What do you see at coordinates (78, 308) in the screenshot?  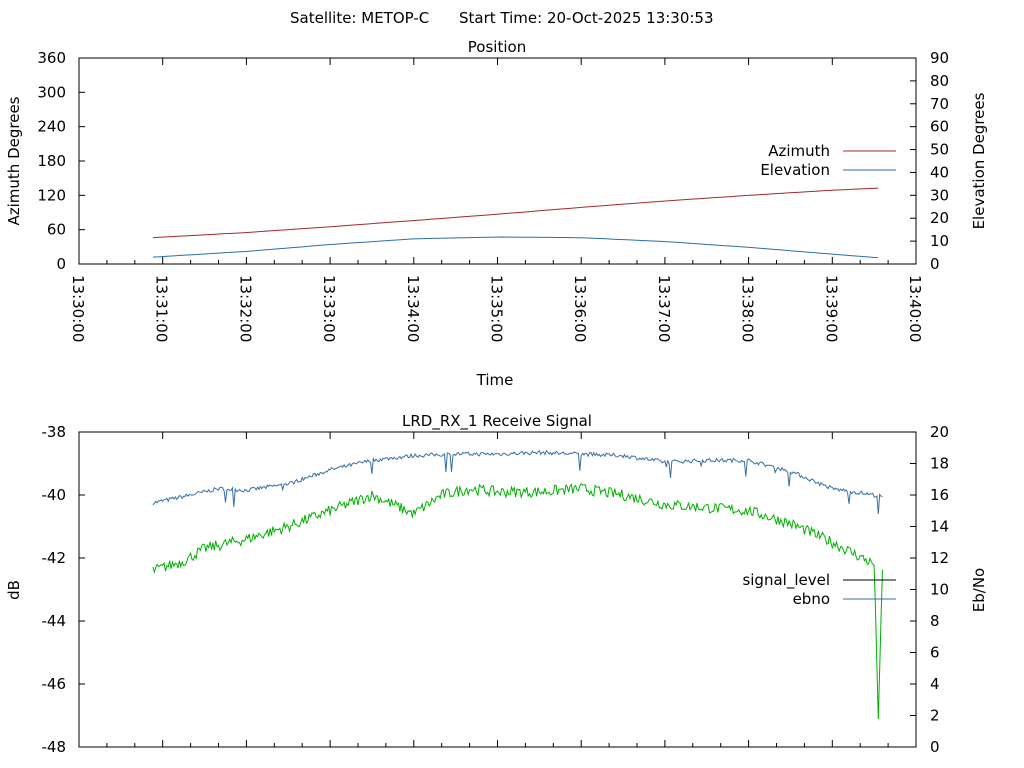 I see `position-xtick-label: 13:30:00` at bounding box center [78, 308].